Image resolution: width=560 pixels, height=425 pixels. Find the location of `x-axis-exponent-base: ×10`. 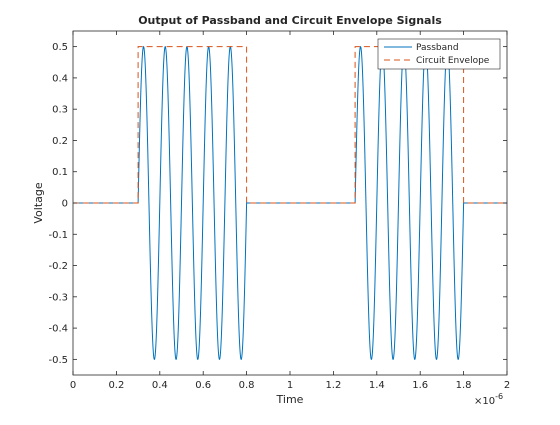

x-axis-exponent-base: ×10 is located at coordinates (484, 401).